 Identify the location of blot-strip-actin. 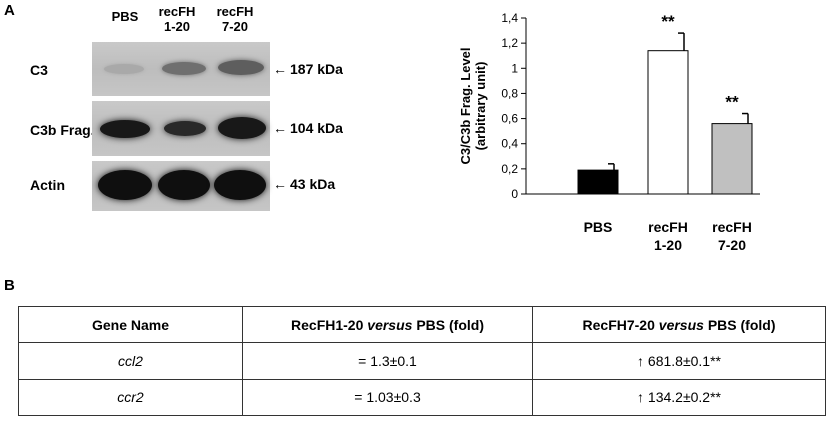
(181, 186).